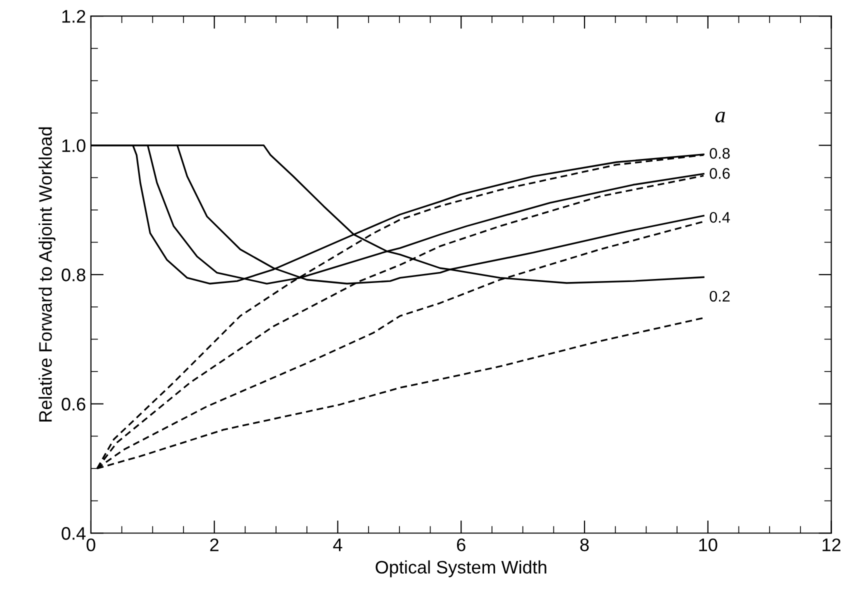  I want to click on annotation: 0.8, so click(720, 153).